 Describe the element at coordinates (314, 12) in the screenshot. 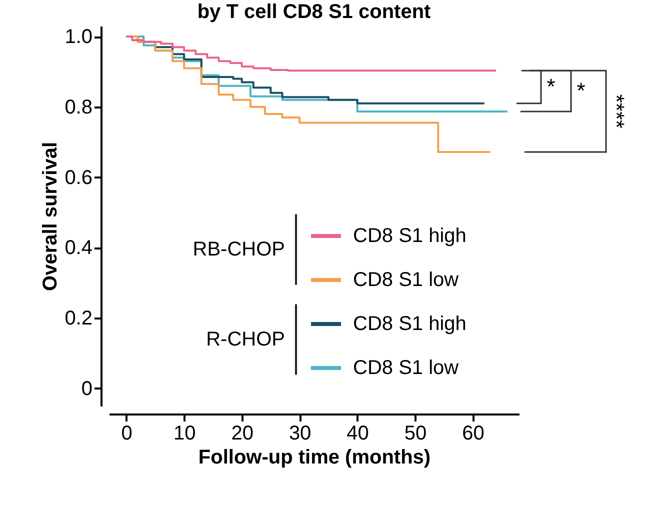

I see `chart-title: by T cell CD8 S1 content` at that location.